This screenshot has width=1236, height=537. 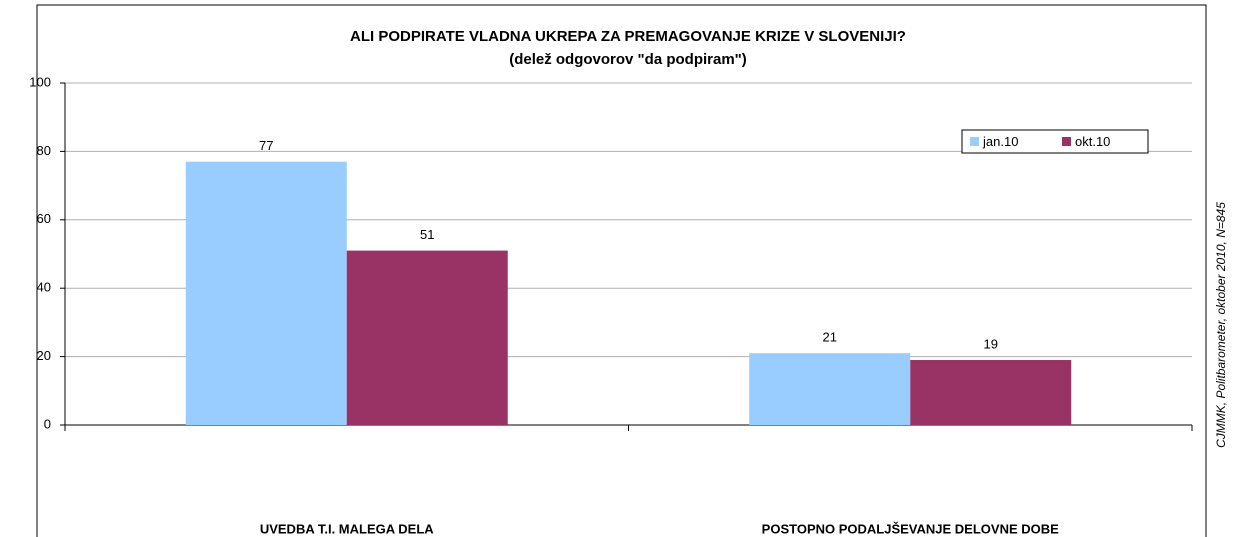 I want to click on data-label: 51, so click(x=427, y=234).